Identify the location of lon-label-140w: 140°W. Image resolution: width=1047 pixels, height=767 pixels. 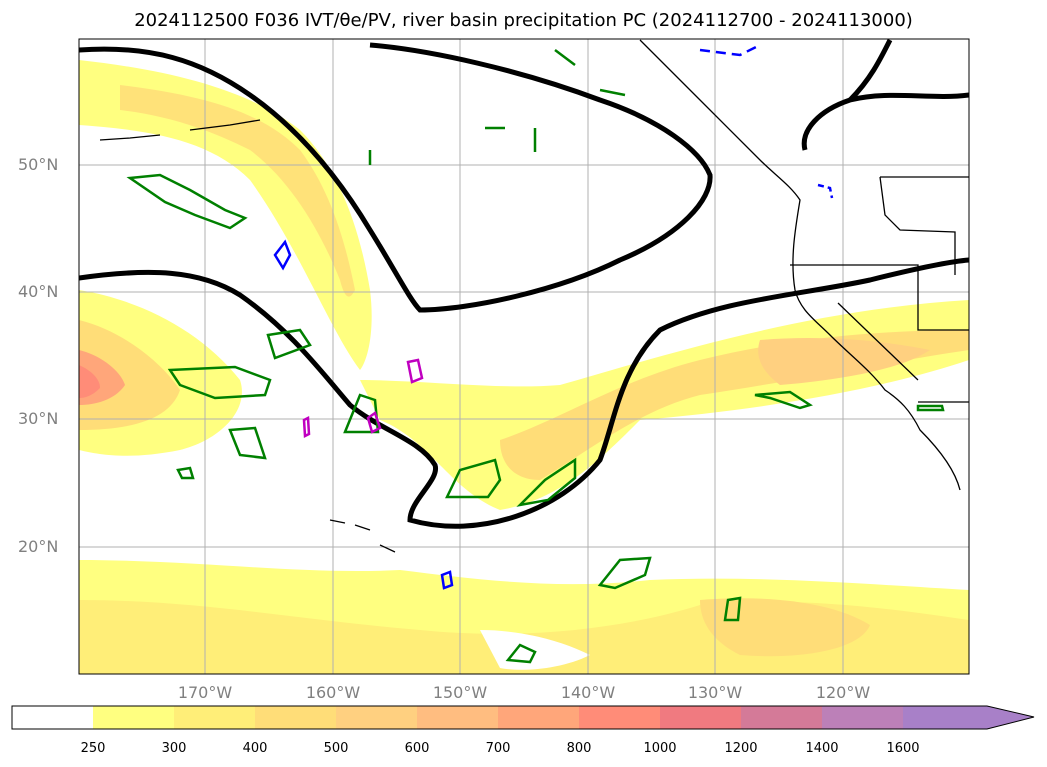
(588, 692).